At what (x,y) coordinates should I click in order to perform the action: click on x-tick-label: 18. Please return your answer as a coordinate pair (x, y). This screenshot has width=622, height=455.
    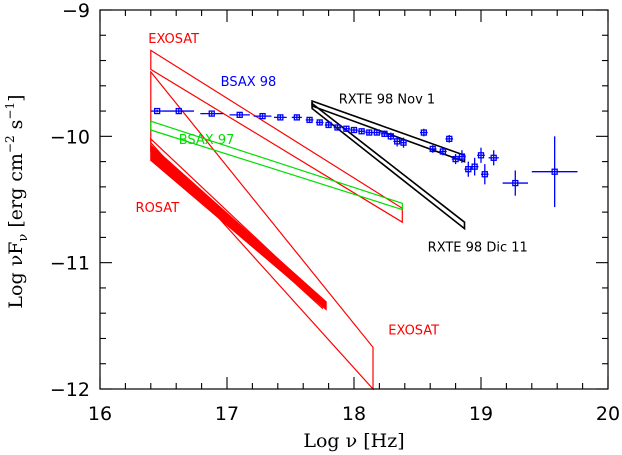
    Looking at the image, I should click on (354, 414).